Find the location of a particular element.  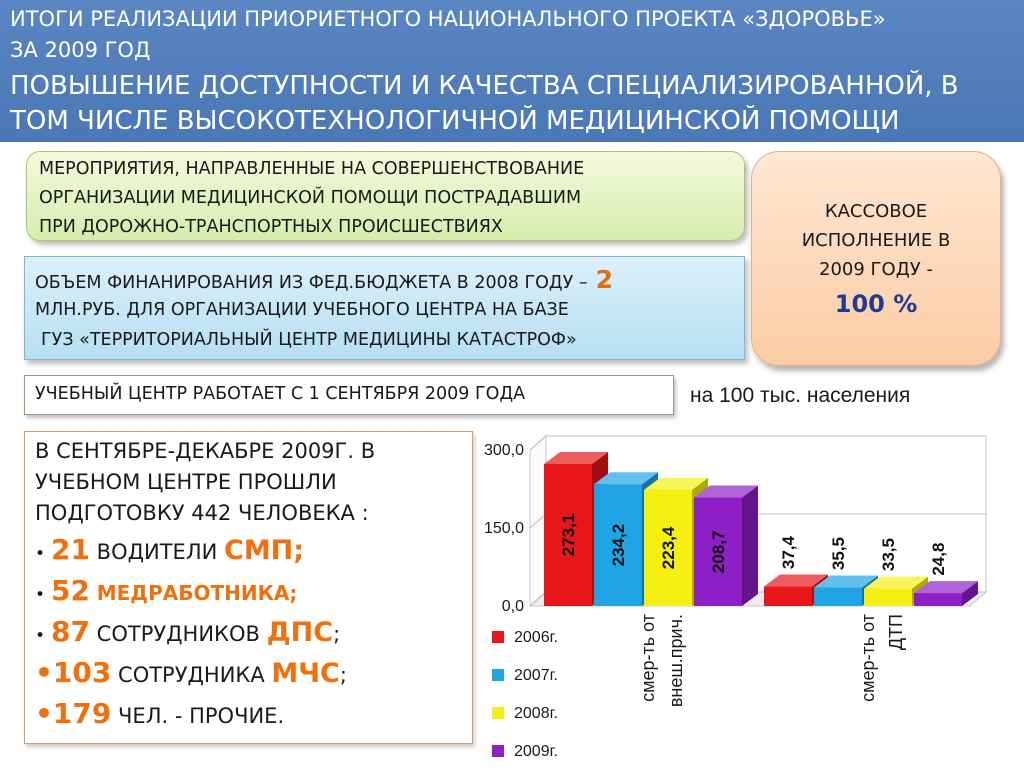

data-label: 223,4 is located at coordinates (668, 547).